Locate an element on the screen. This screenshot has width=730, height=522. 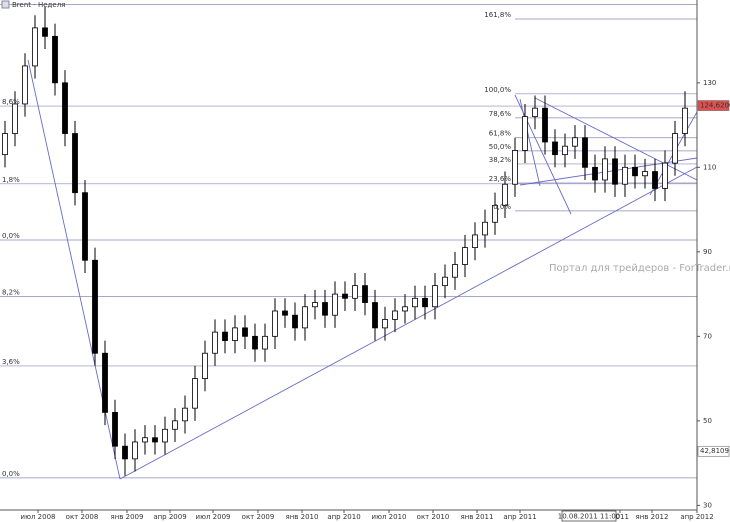
x-tick-label: янв 2010 is located at coordinates (302, 517).